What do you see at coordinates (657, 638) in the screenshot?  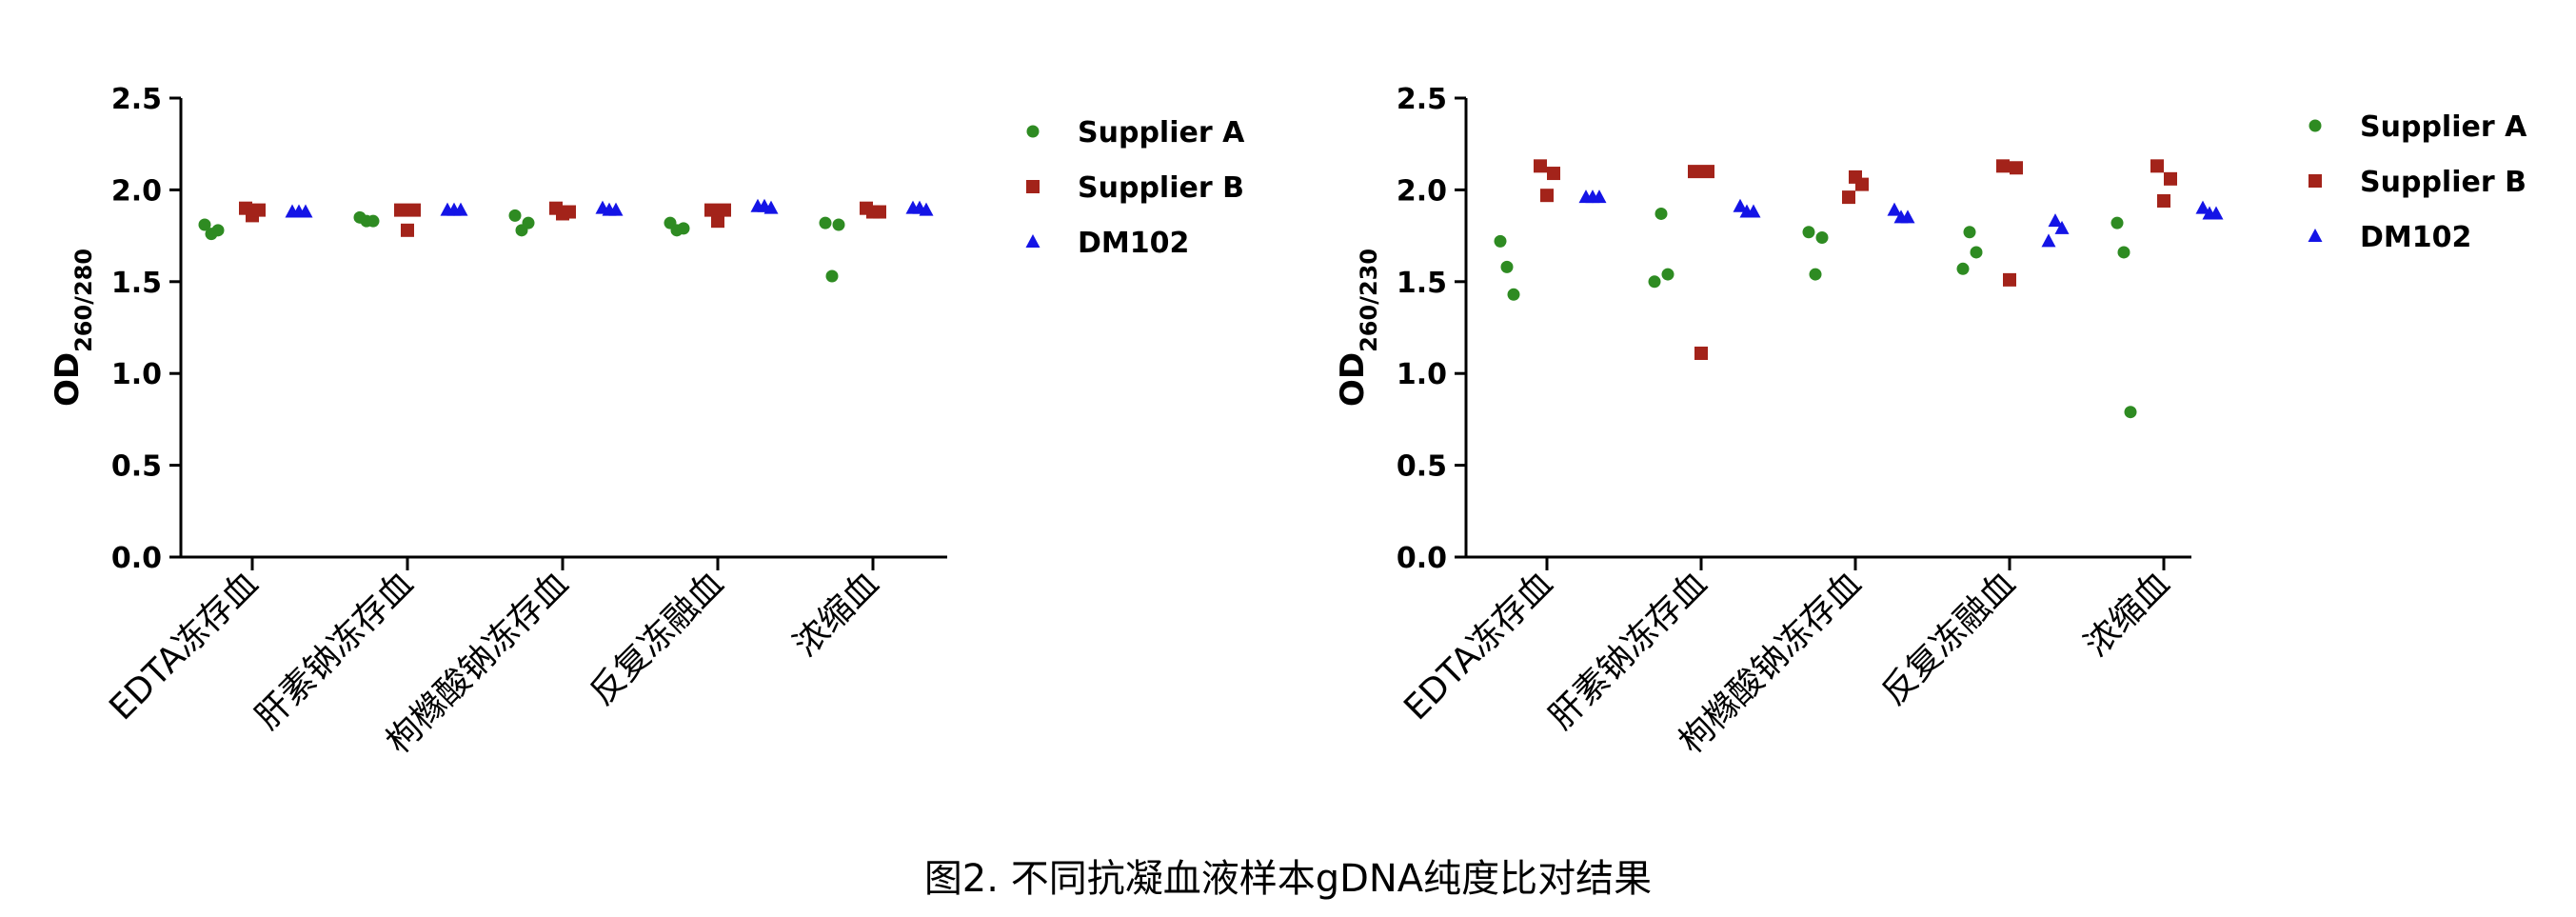 I see `x-category-label: 反复冻融血` at bounding box center [657, 638].